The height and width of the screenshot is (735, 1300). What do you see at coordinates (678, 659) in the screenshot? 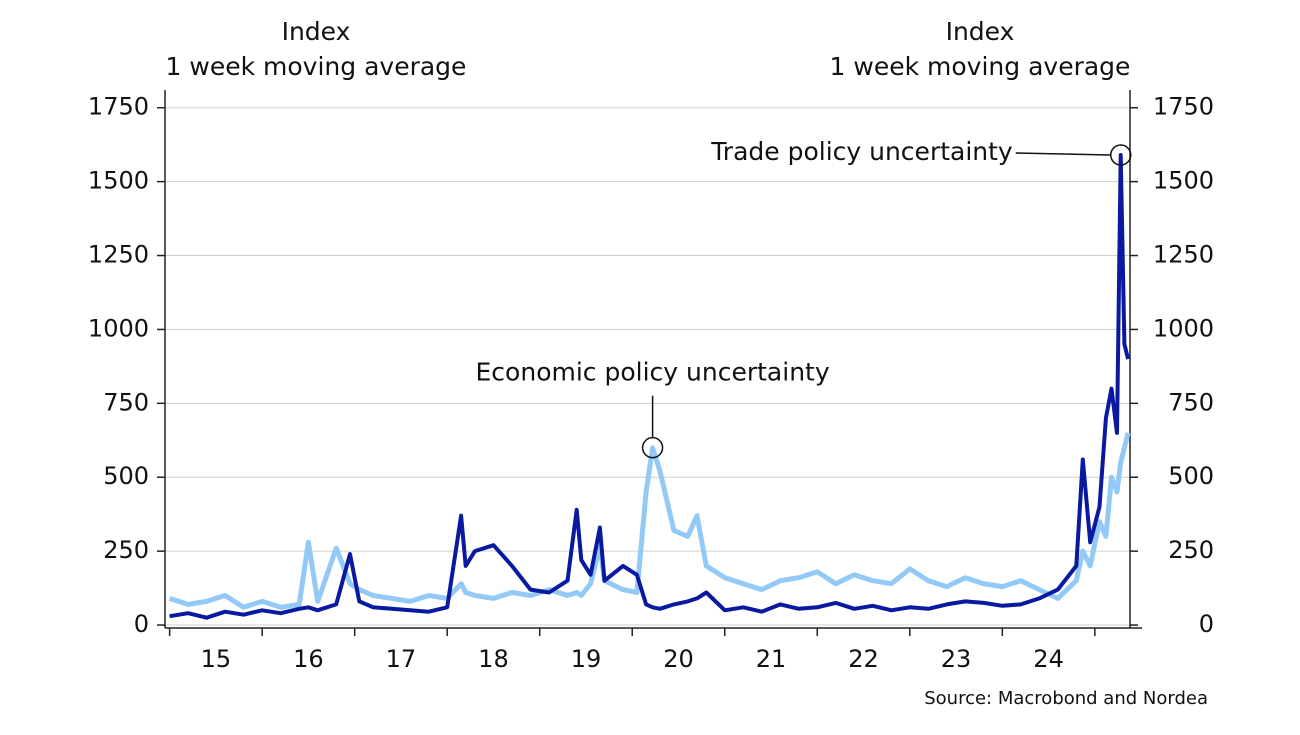
I see `x-tick-label: 20` at bounding box center [678, 659].